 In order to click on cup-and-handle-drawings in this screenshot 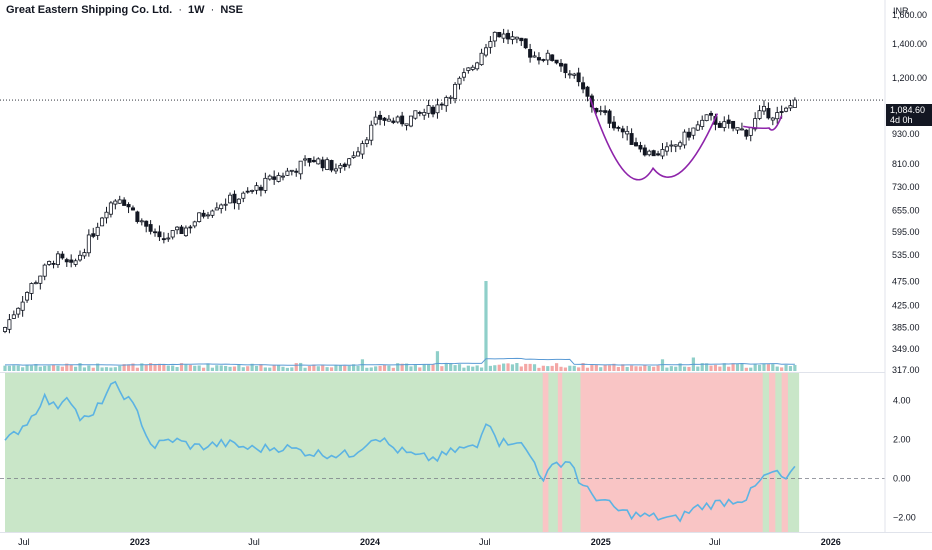, I will do `click(686, 139)`.